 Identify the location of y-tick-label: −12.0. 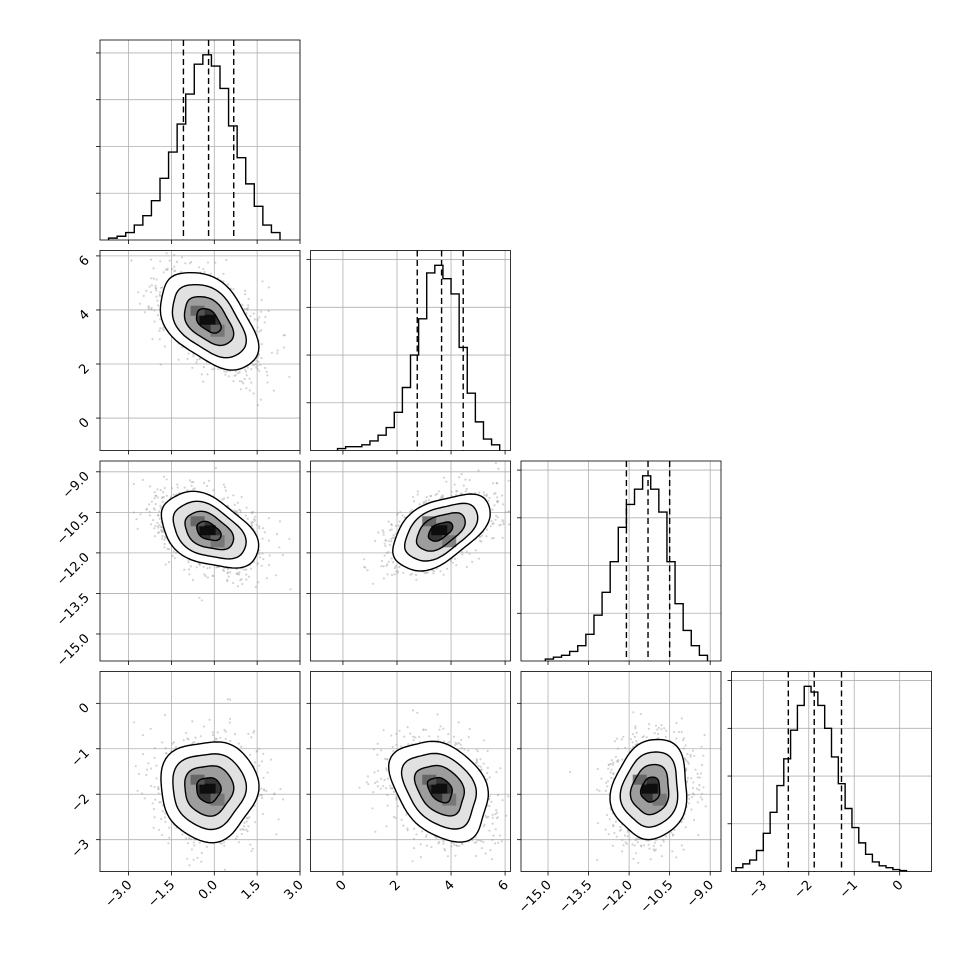
(73, 569).